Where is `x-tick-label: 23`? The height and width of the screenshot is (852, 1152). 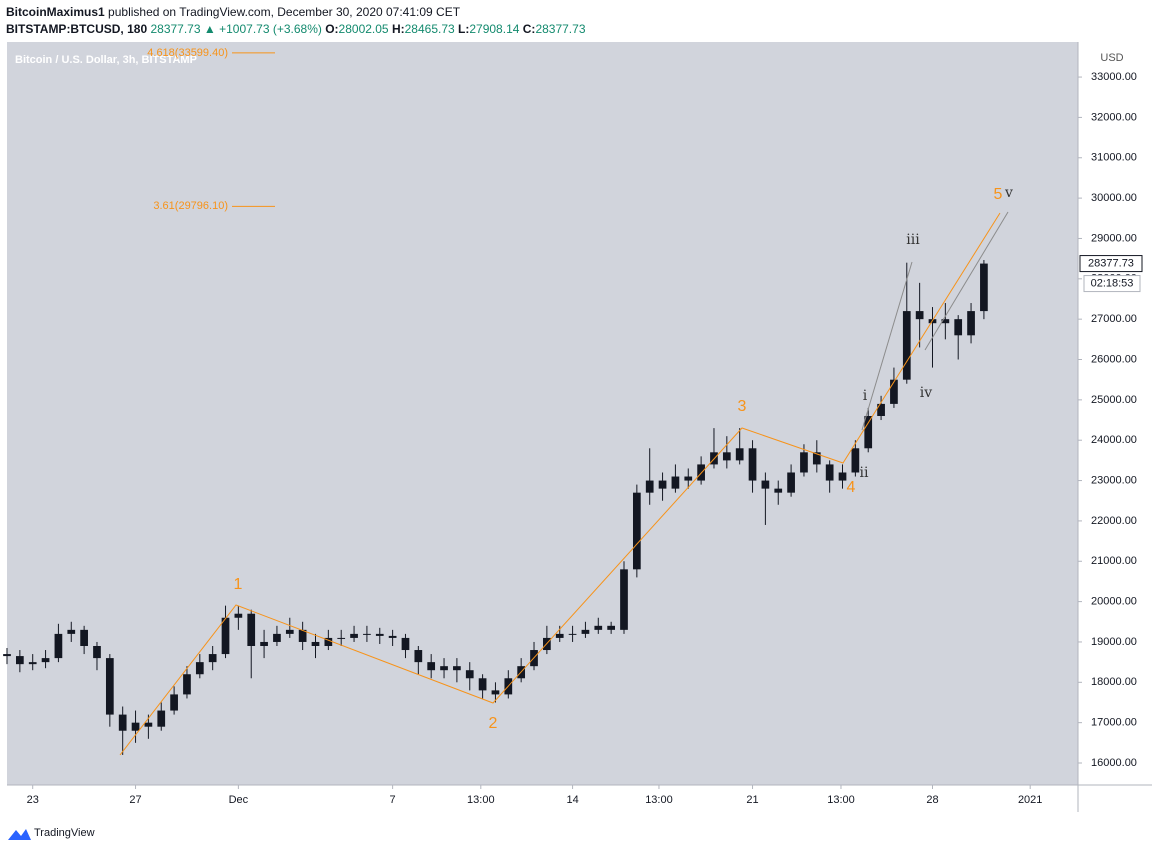
x-tick-label: 23 is located at coordinates (33, 800).